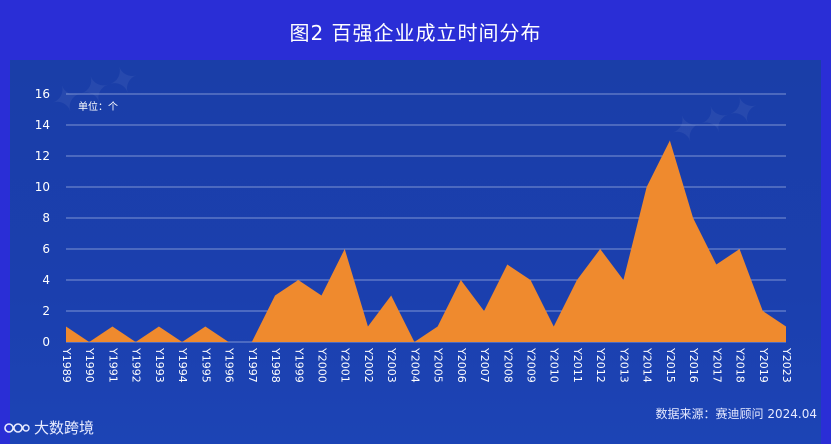 The image size is (831, 444). I want to click on y-axis-ticks: 0 2 4 6 8 10 12 14 16, so click(42, 218).